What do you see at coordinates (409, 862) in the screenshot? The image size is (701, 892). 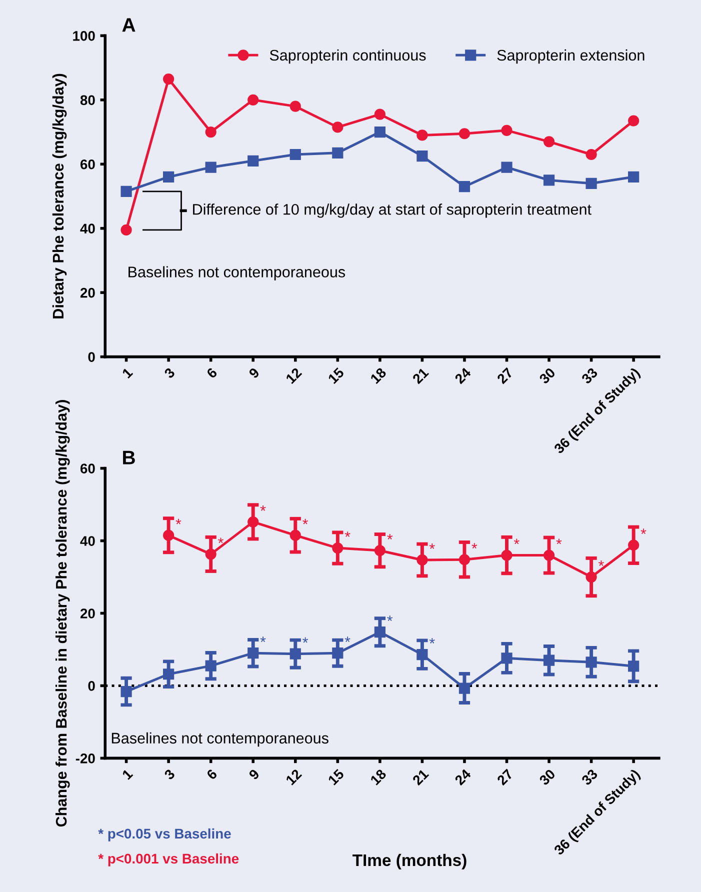 I see `x-axis-title: TIme (months)` at bounding box center [409, 862].